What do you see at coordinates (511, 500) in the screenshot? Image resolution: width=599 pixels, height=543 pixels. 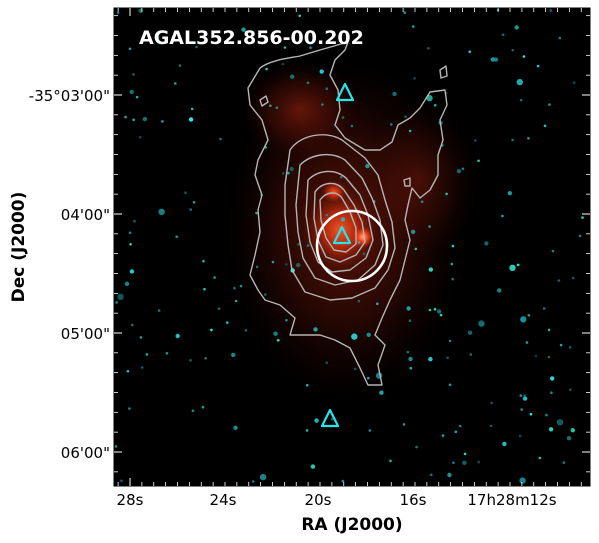 I see `x-tick-label: 17h28m12s` at bounding box center [511, 500].